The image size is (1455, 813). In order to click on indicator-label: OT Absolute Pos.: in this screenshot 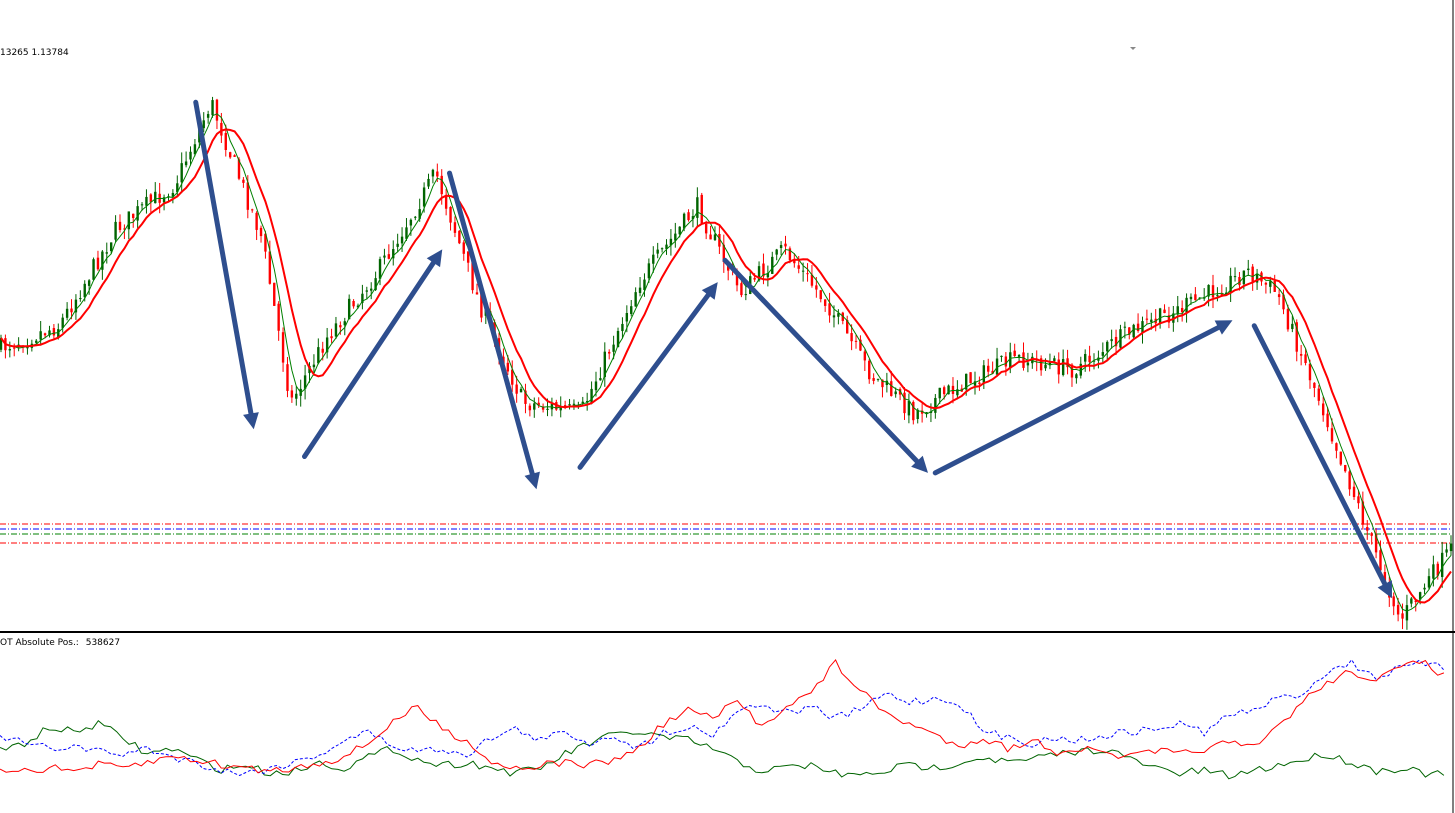, I will do `click(39, 643)`.